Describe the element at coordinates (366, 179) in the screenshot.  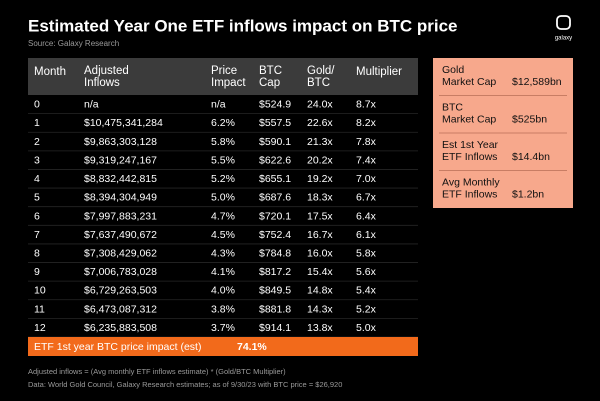
I see `cell: 7.0x` at that location.